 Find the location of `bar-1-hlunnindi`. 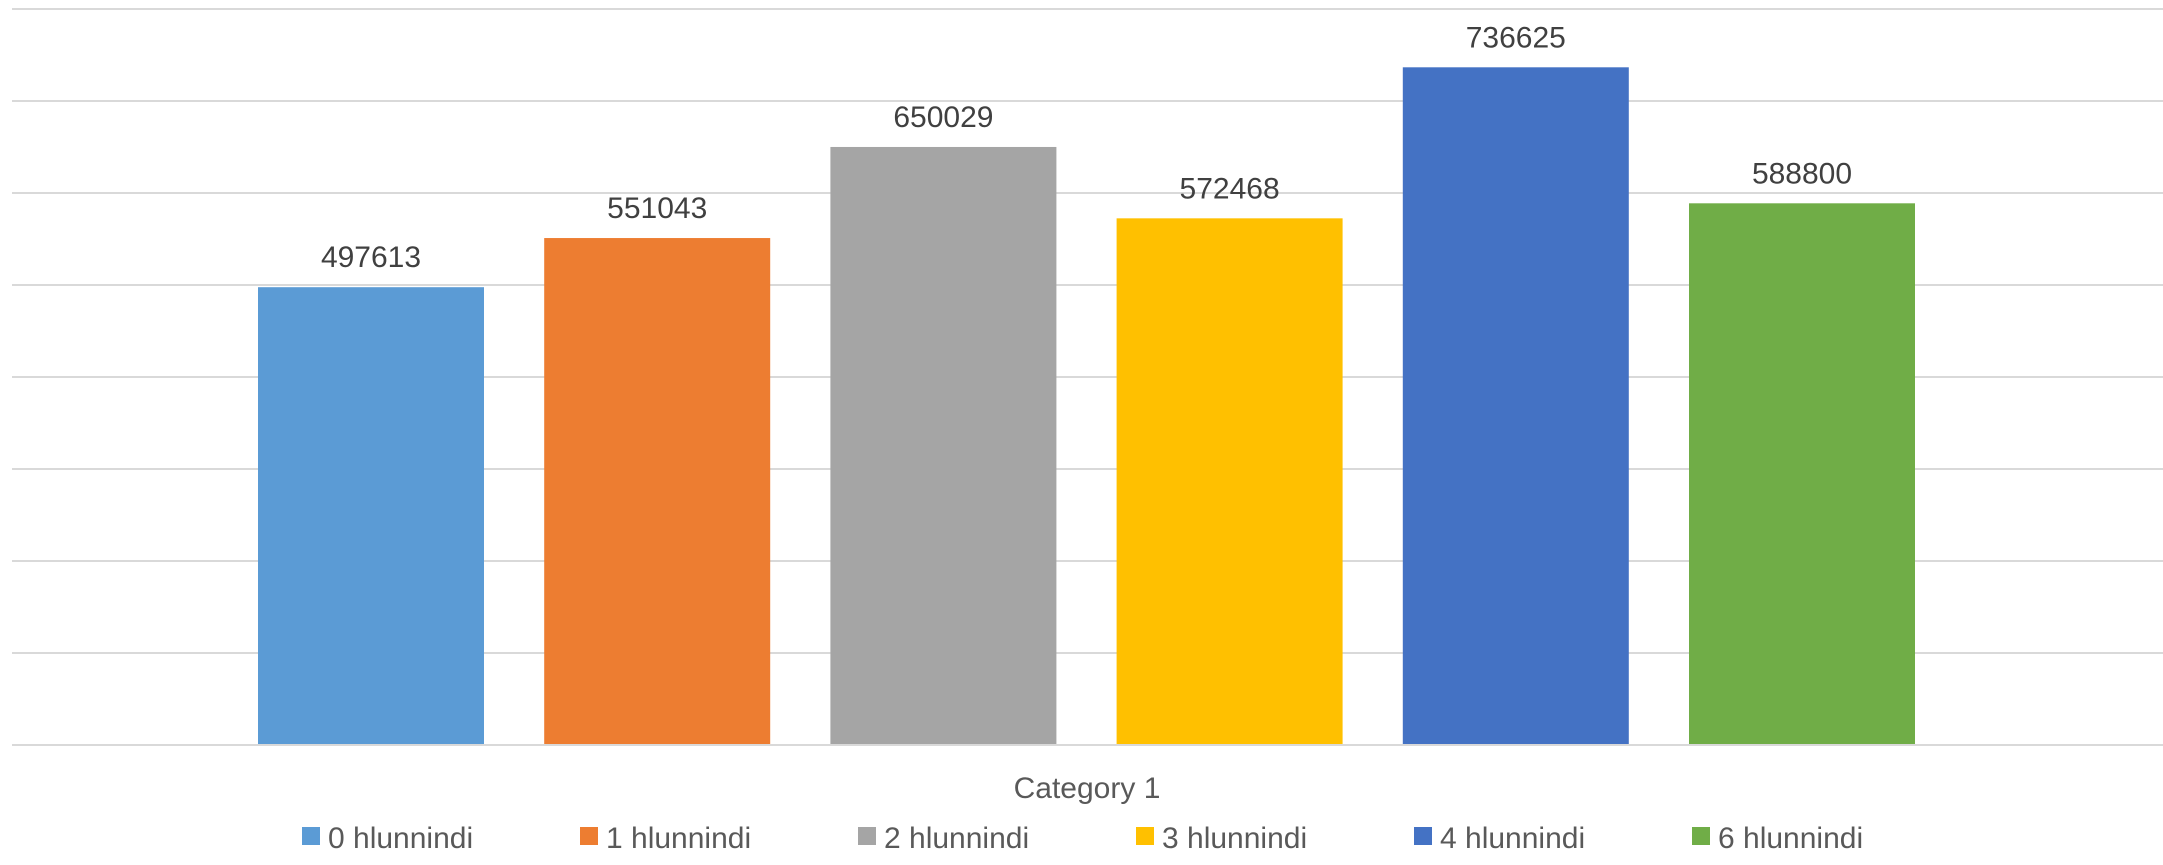

bar-1-hlunnindi is located at coordinates (657, 491).